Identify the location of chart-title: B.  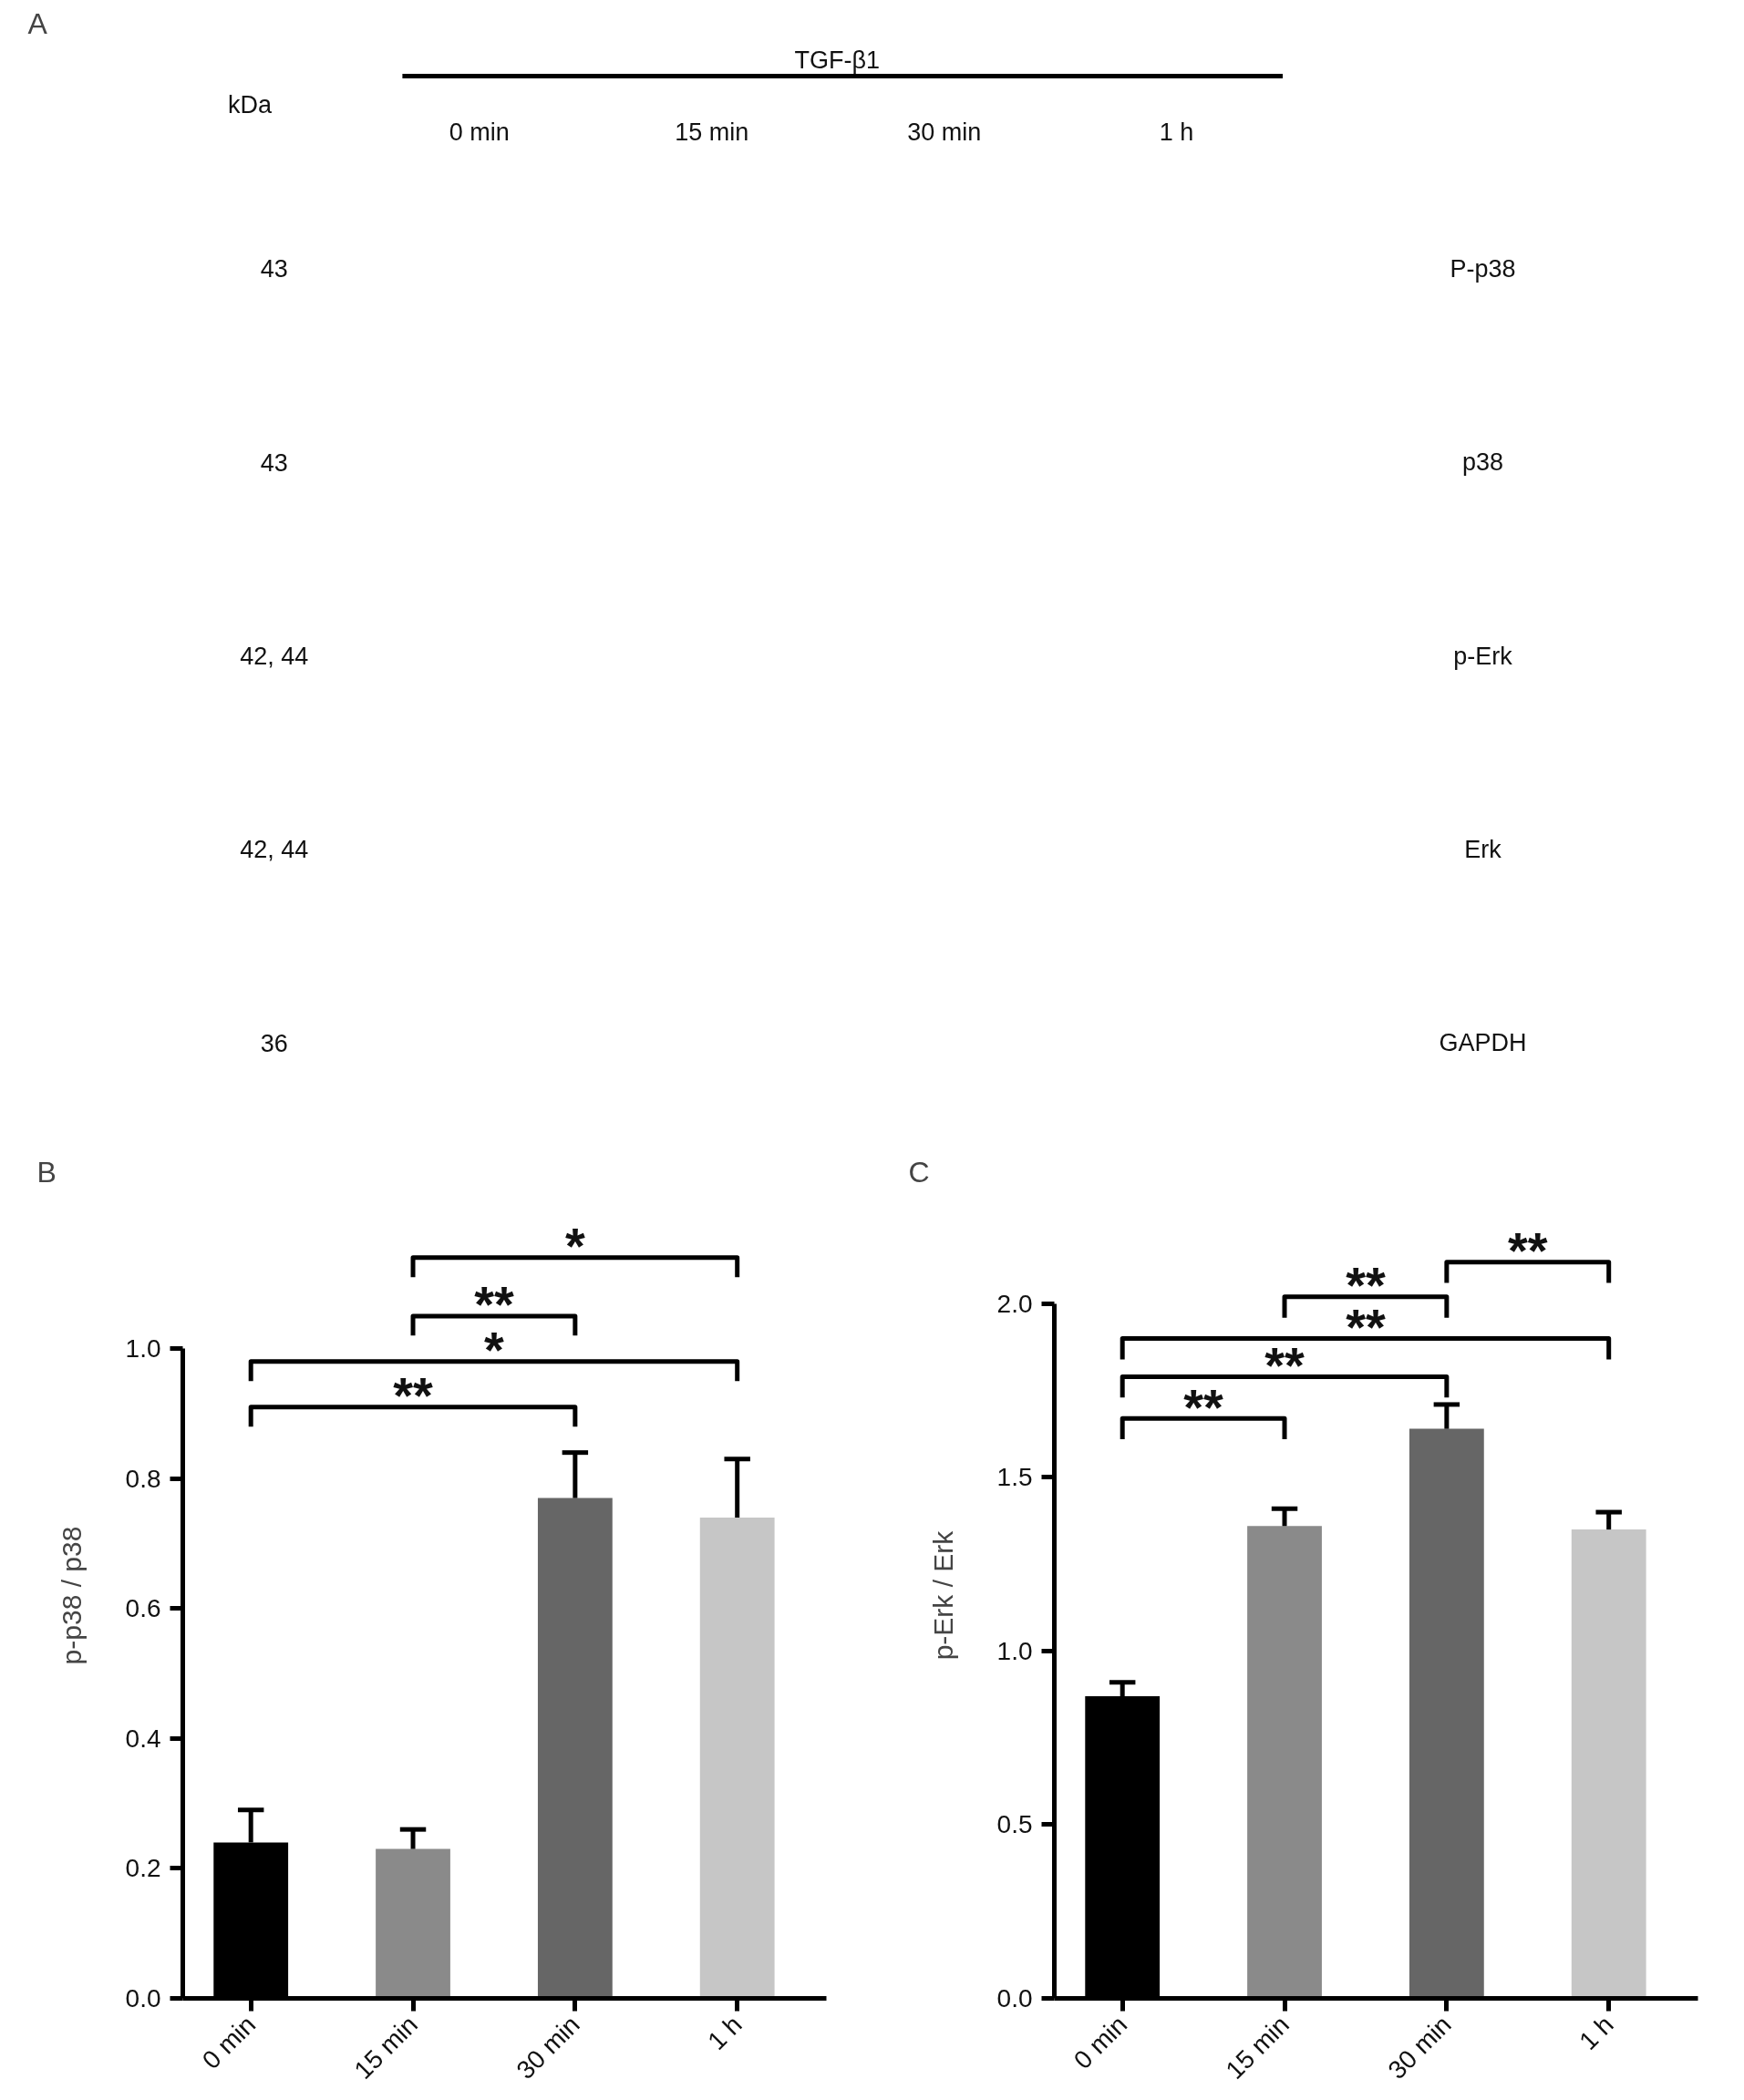
(47, 1172).